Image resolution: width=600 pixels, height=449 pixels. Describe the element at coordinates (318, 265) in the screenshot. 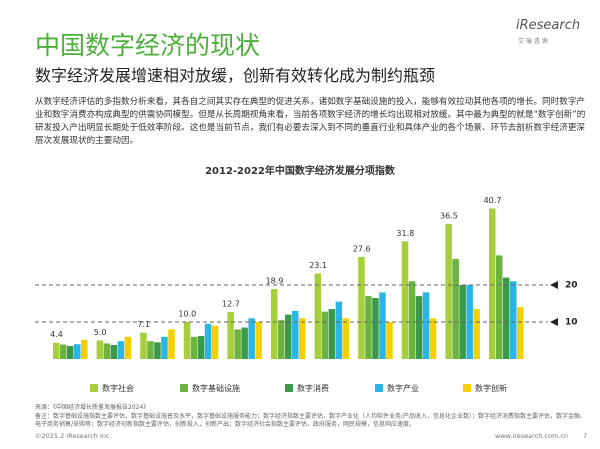

I see `value-label: 23.1` at that location.